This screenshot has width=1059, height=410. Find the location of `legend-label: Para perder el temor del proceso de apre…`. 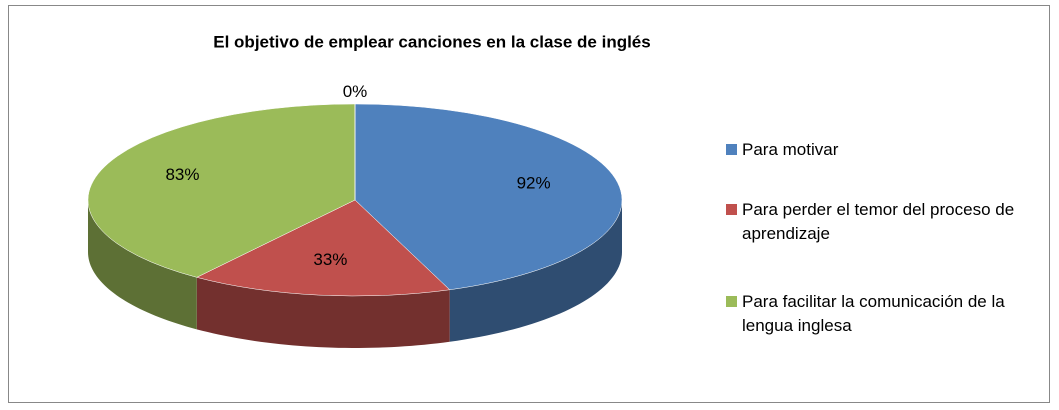

legend-label: Para perder el temor del proceso de apre… is located at coordinates (878, 221).